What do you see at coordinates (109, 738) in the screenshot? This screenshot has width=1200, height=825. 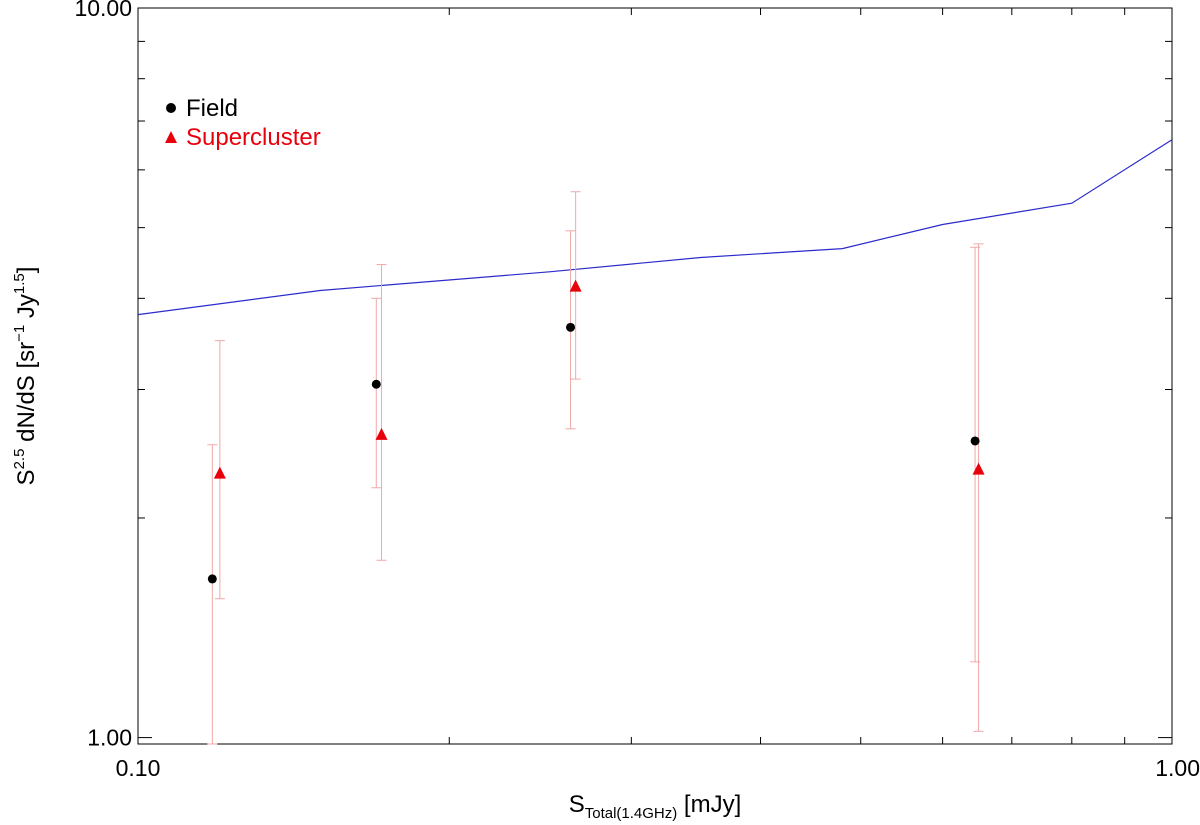 I see `y-tick-label: 1.00` at bounding box center [109, 738].